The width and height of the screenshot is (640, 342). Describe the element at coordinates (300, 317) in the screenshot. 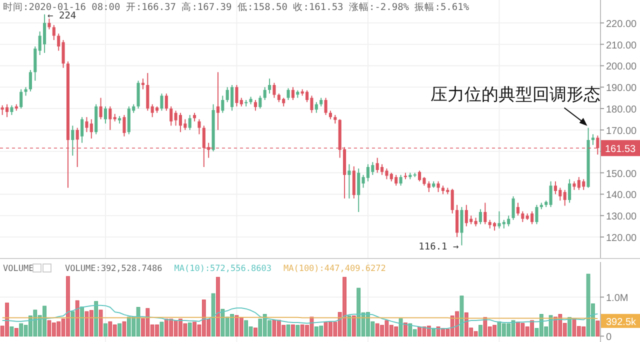

I see `line-series` at that location.